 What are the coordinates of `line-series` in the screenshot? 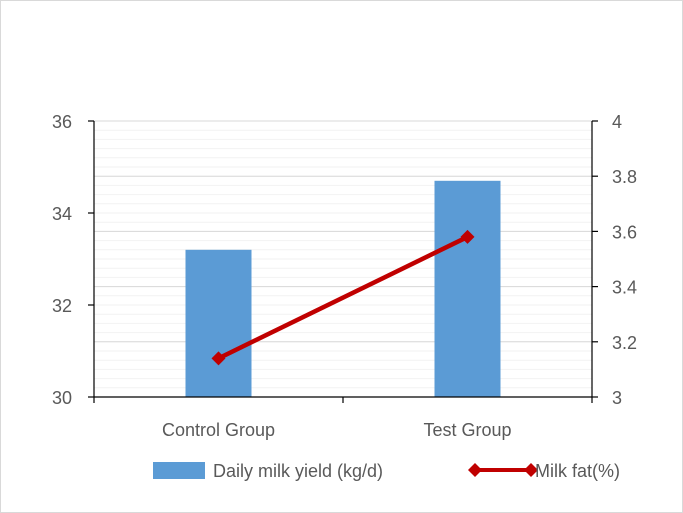 It's located at (343, 297).